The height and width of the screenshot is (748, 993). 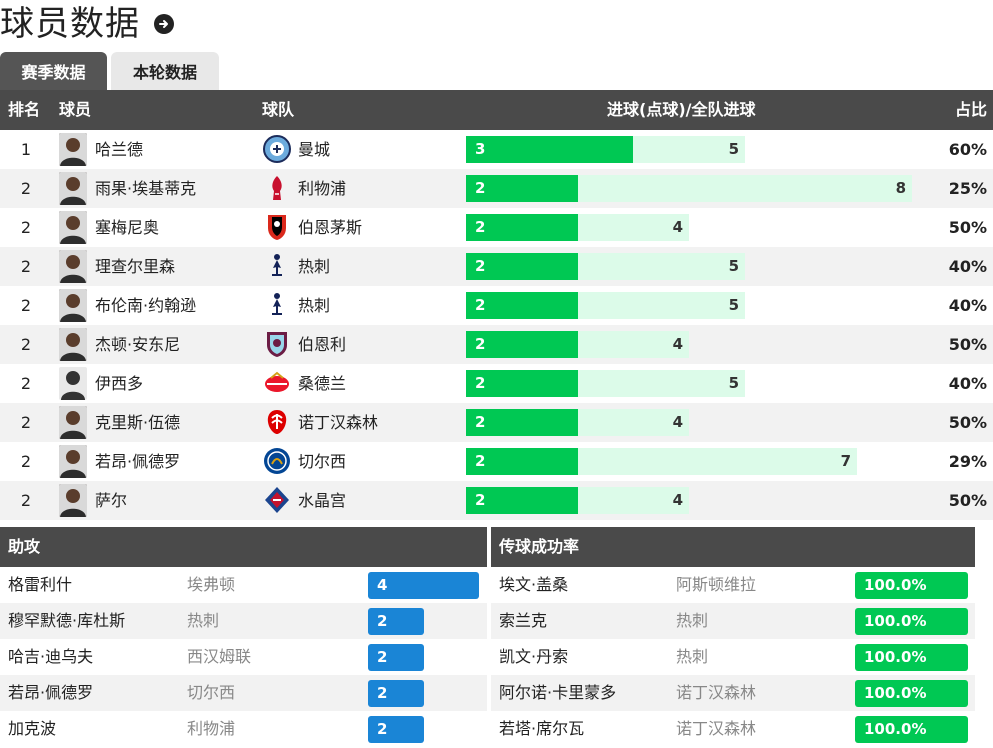 What do you see at coordinates (119, 383) in the screenshot?
I see `player-name: 伊西多` at bounding box center [119, 383].